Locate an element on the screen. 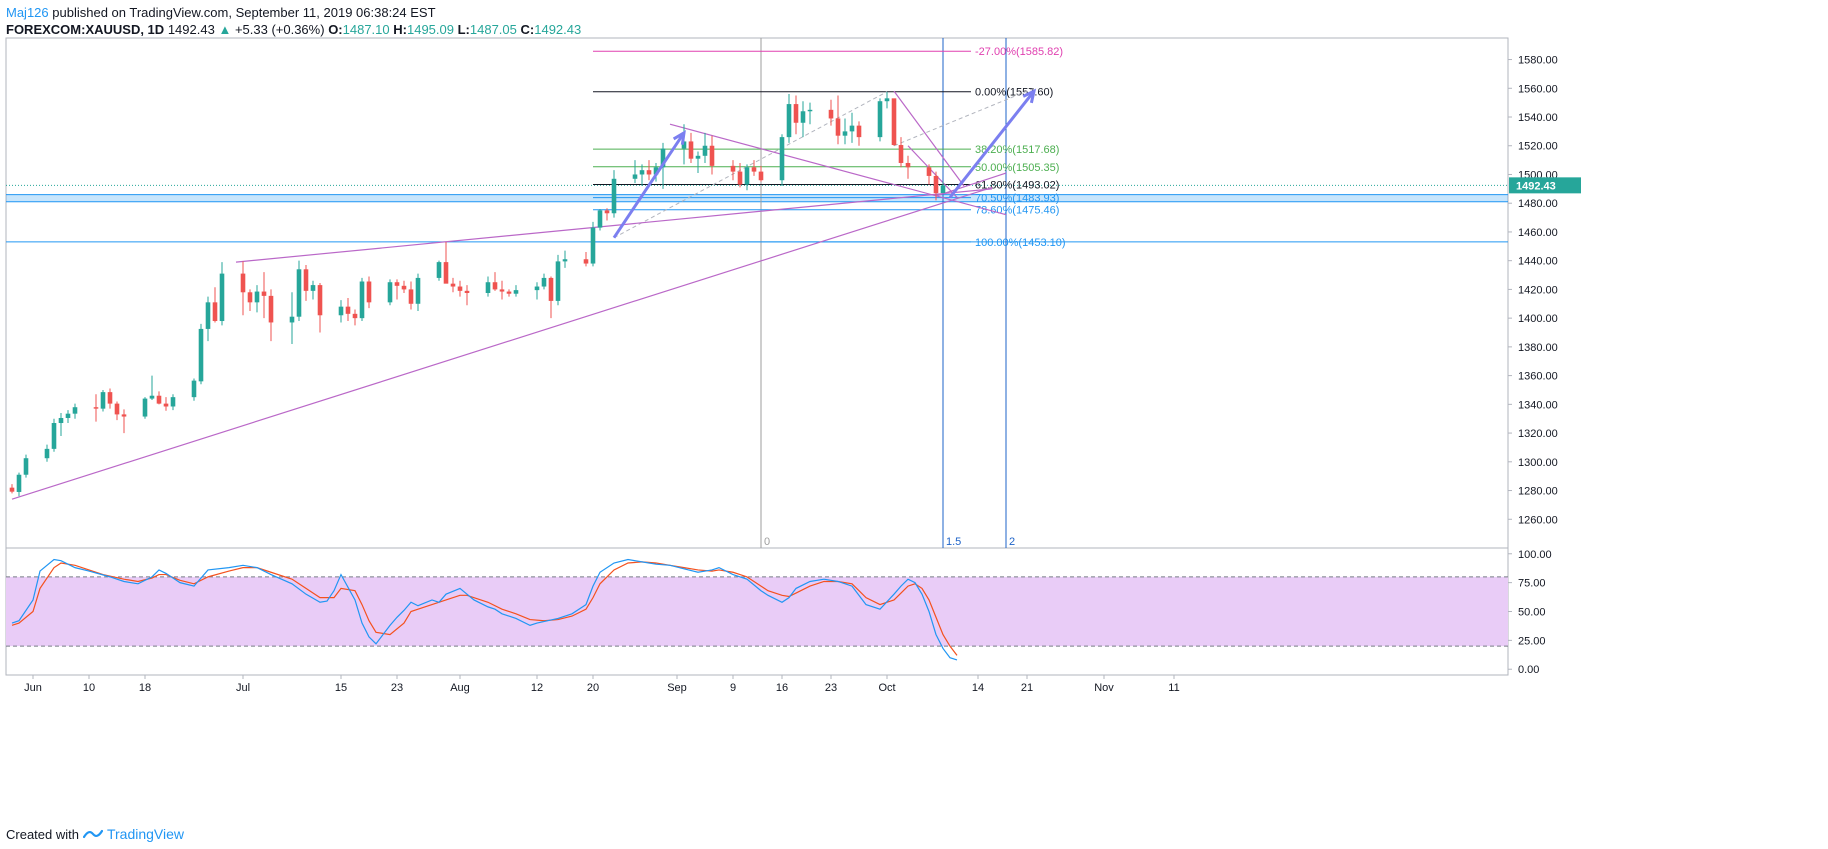 This screenshot has width=1828, height=849. price-axis-label: 1460.00 is located at coordinates (1538, 233).